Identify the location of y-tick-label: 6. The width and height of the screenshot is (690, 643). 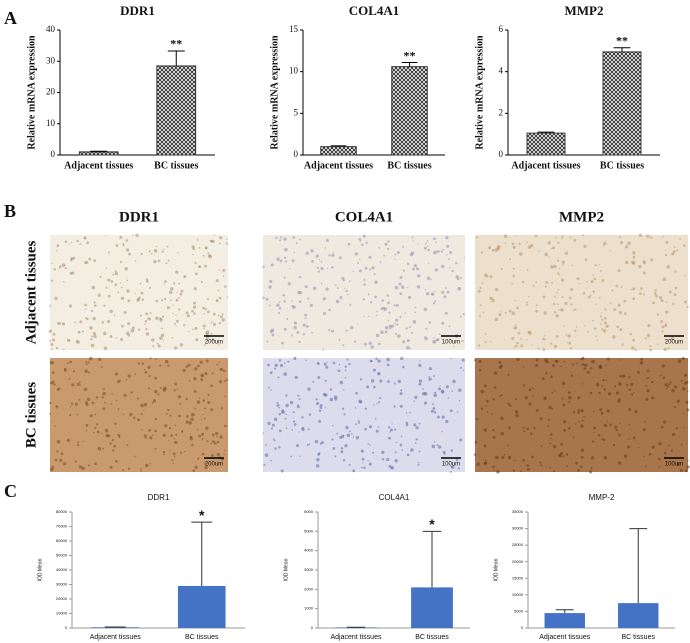
(501, 29).